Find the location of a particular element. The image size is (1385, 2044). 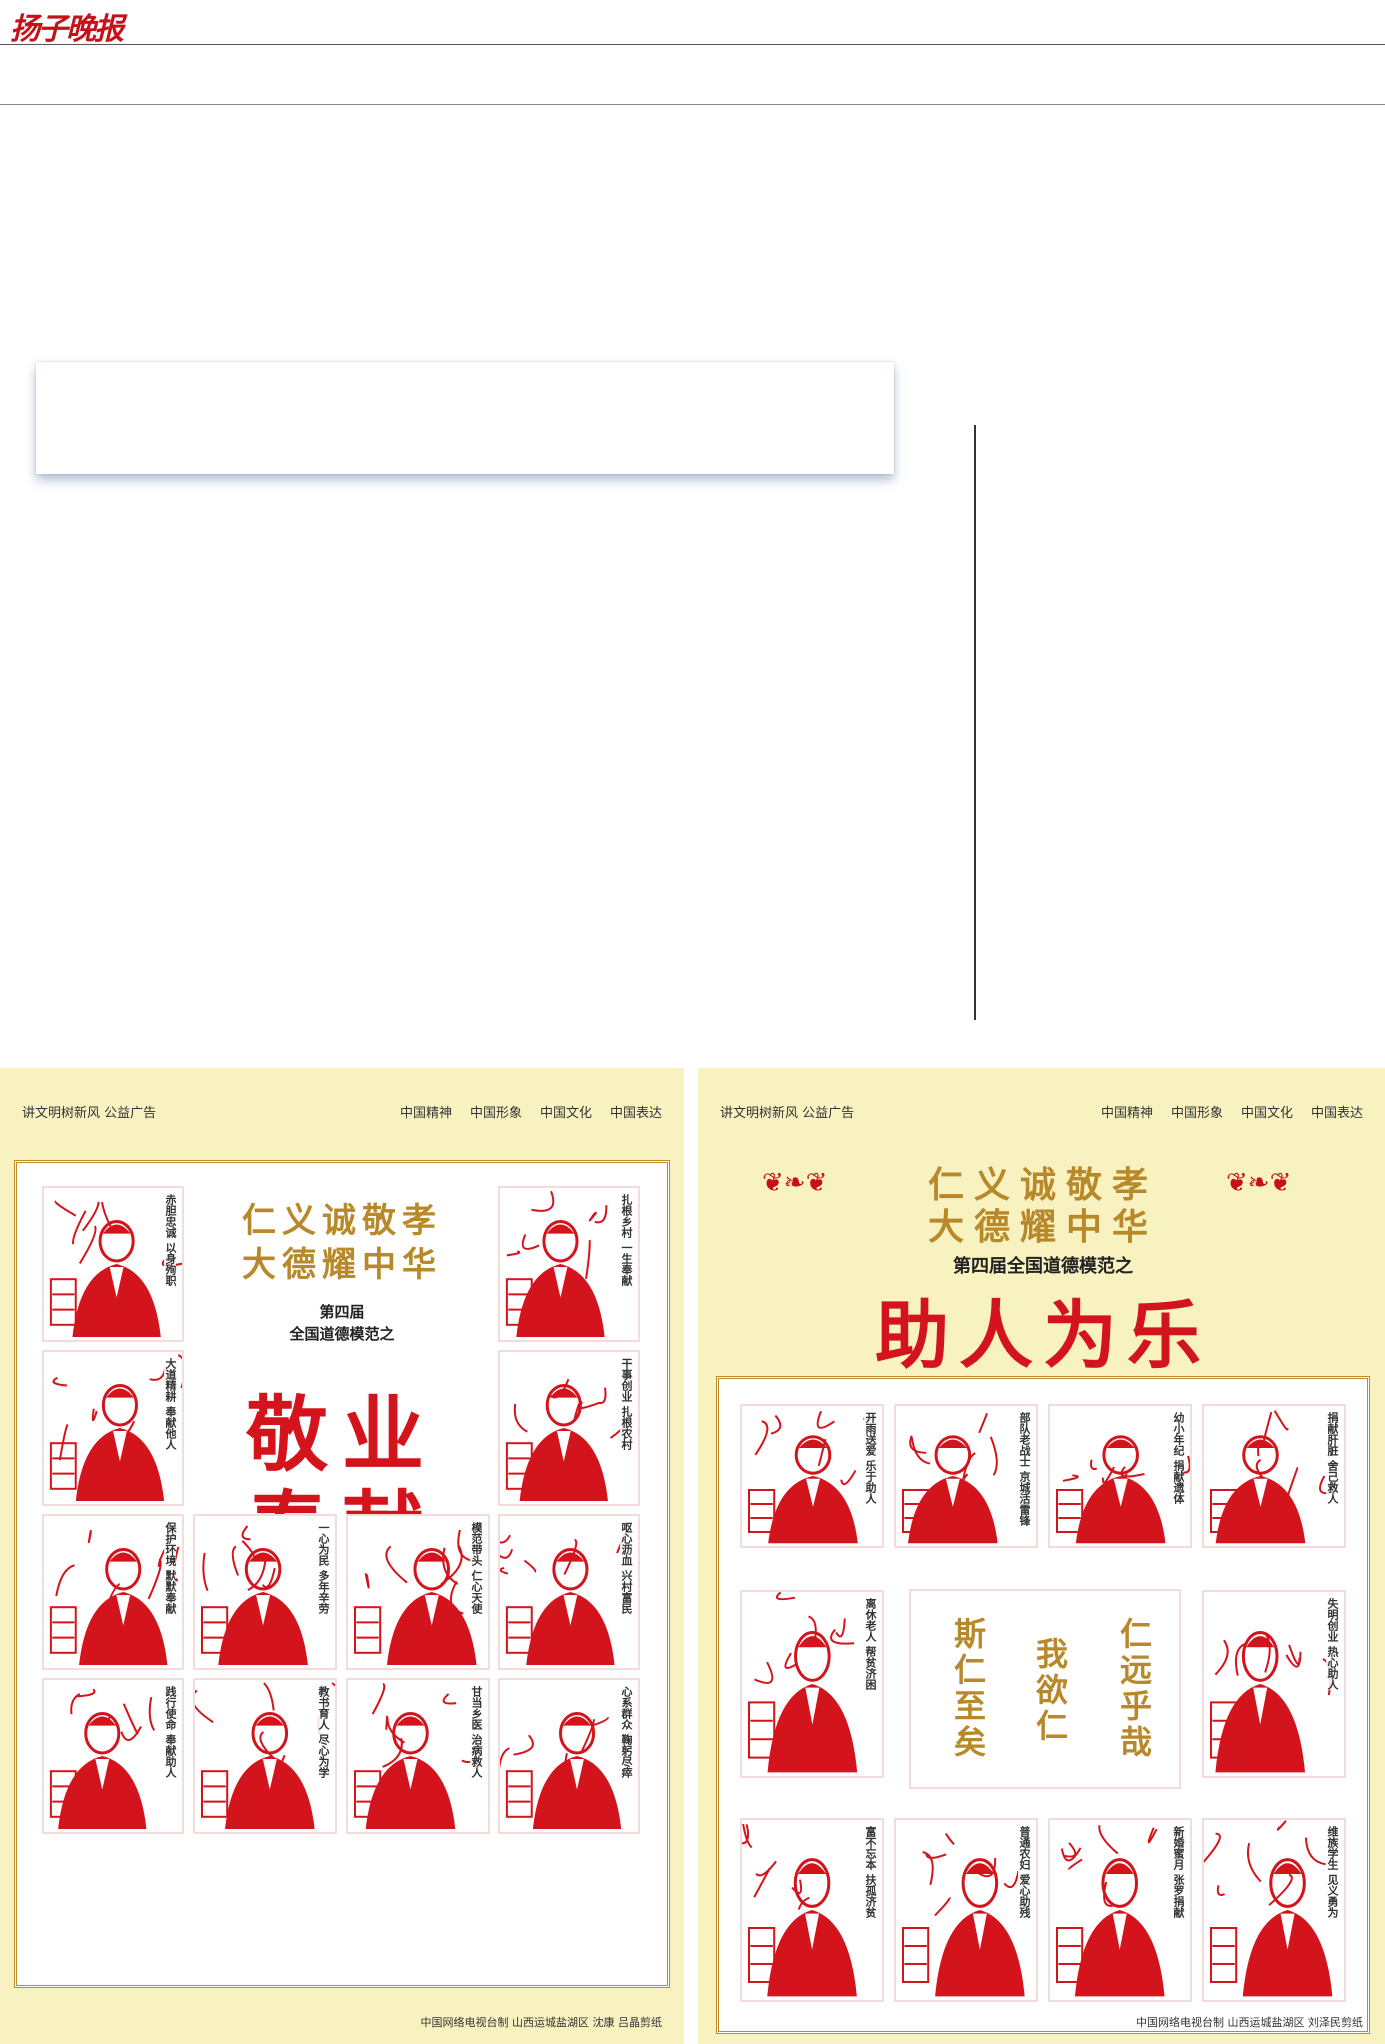

panel-caption: 赤胆忠诚 以身殉职 is located at coordinates (170, 1240).